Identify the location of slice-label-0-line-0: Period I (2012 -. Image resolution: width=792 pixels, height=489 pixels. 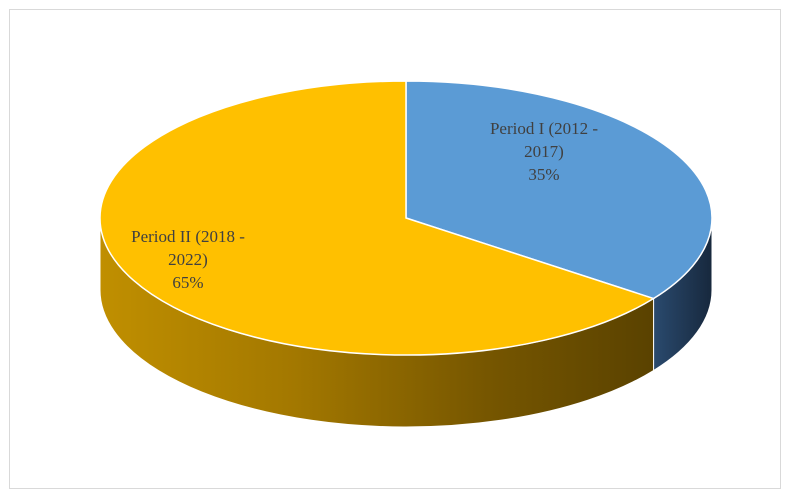
(544, 128).